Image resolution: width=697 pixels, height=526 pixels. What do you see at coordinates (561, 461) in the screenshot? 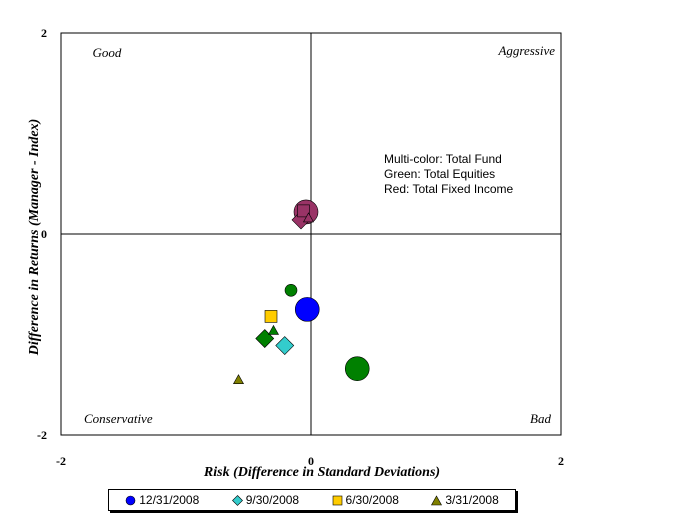
I see `x-tick-label: 2` at bounding box center [561, 461].